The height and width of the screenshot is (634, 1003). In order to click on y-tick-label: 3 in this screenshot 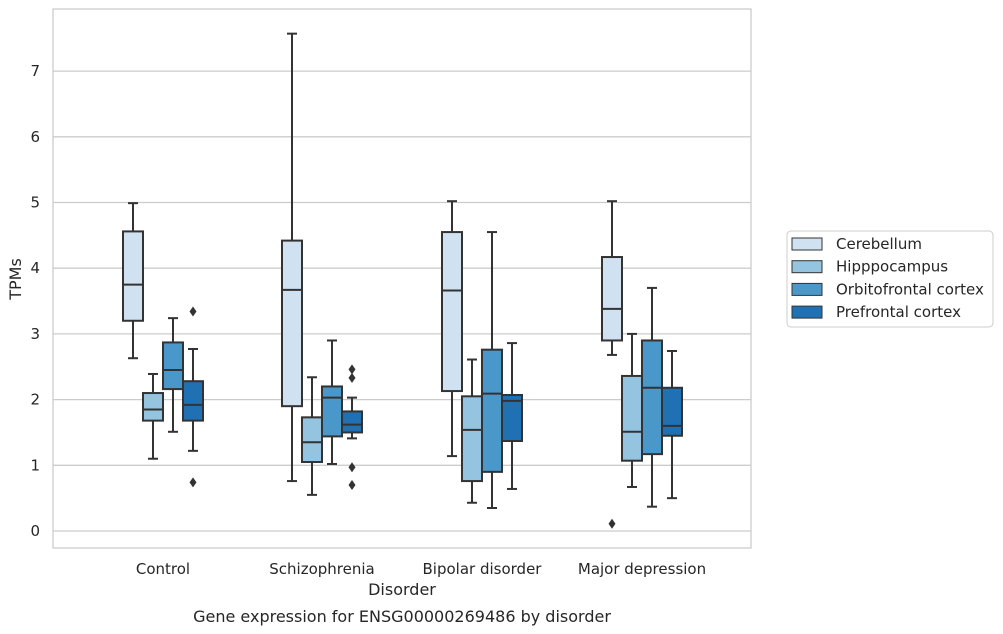, I will do `click(35, 334)`.